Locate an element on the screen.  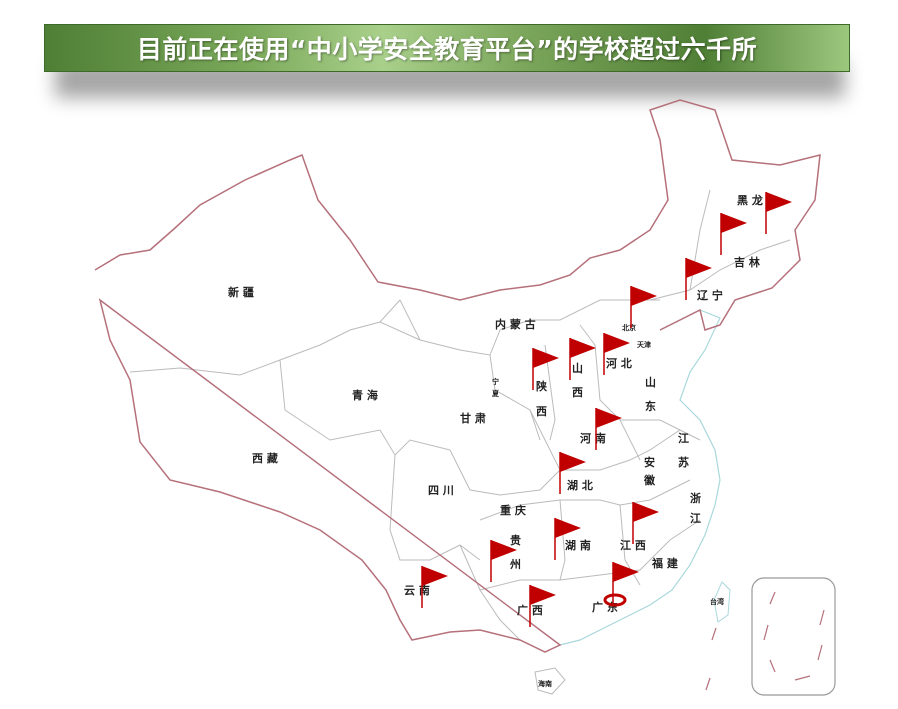
taiwan-island is located at coordinates (722, 602).